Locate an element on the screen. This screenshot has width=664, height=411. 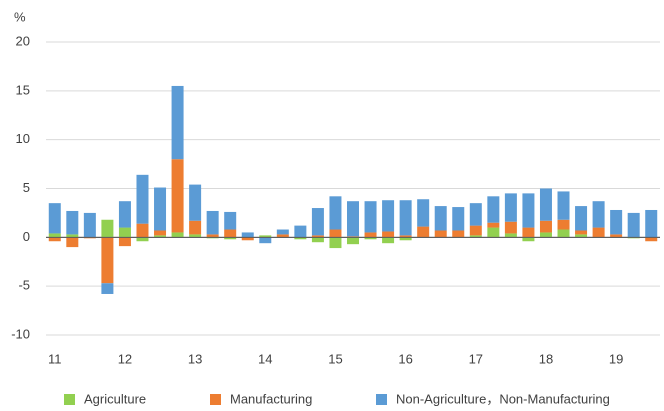
x-tick-label: 16 is located at coordinates (405, 358).